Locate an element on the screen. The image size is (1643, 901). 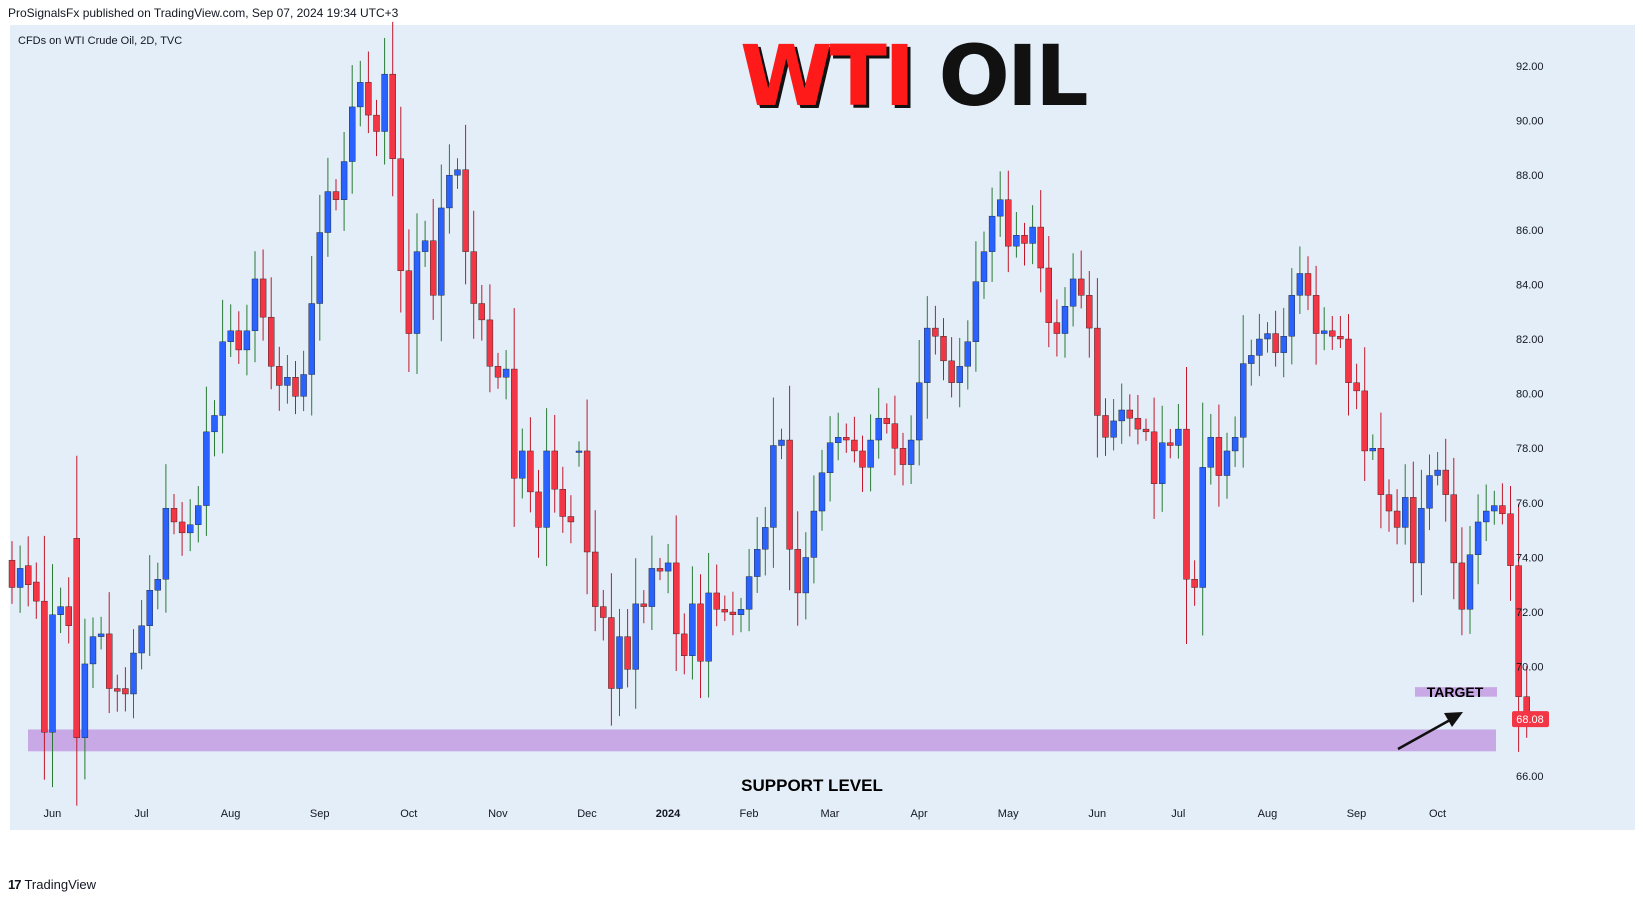
chart-title: WTI OIL is located at coordinates (914, 76).